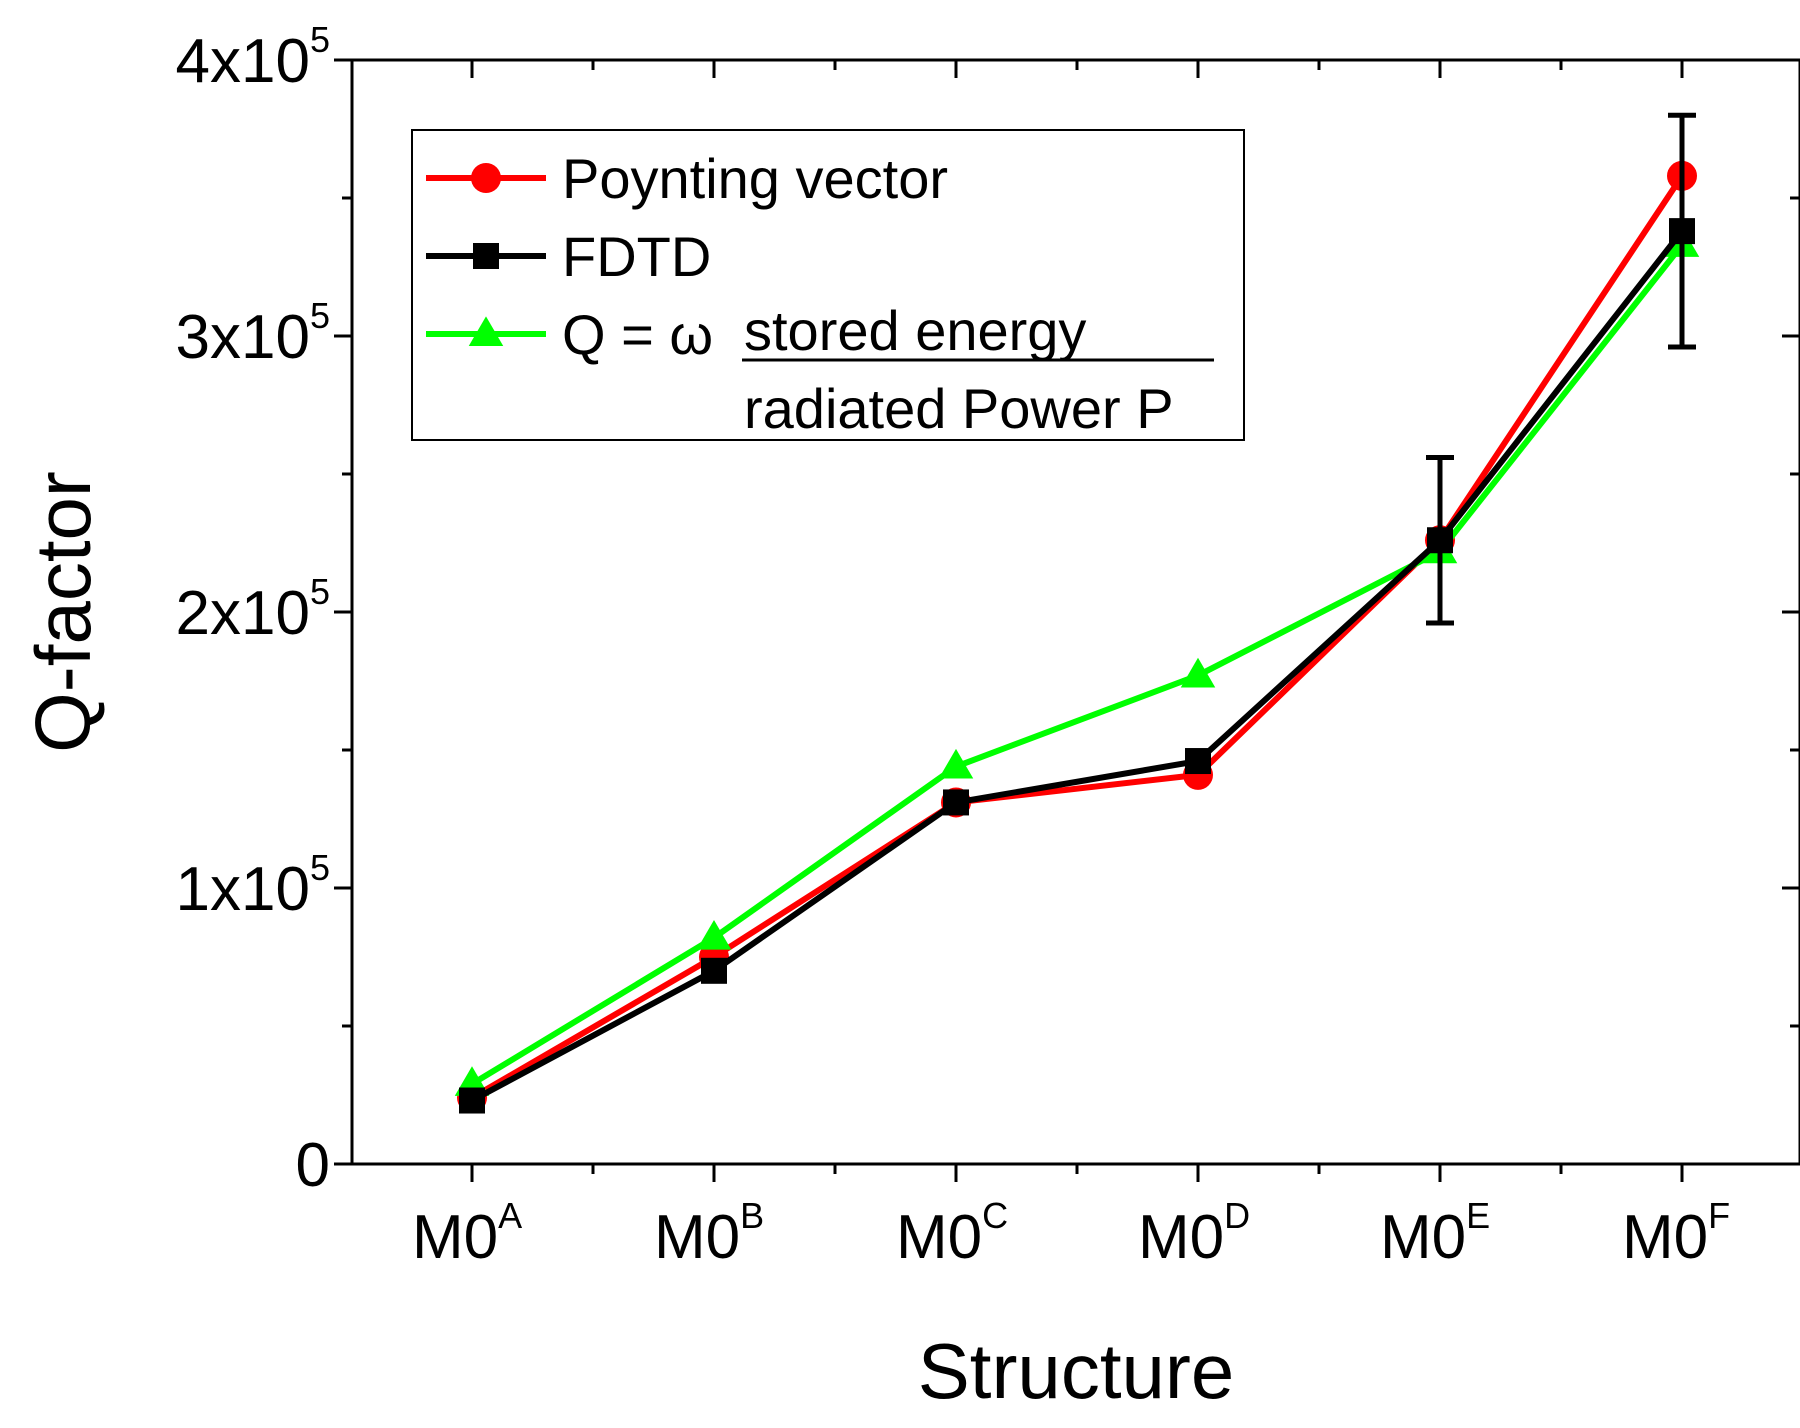  Describe the element at coordinates (1435, 1233) in the screenshot. I see `x-tick-label: M0E` at that location.